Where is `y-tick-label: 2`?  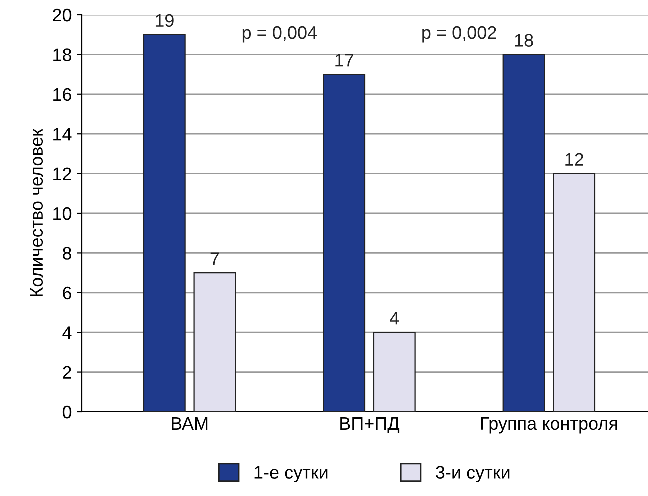
y-tick-label: 2 is located at coordinates (67, 372).